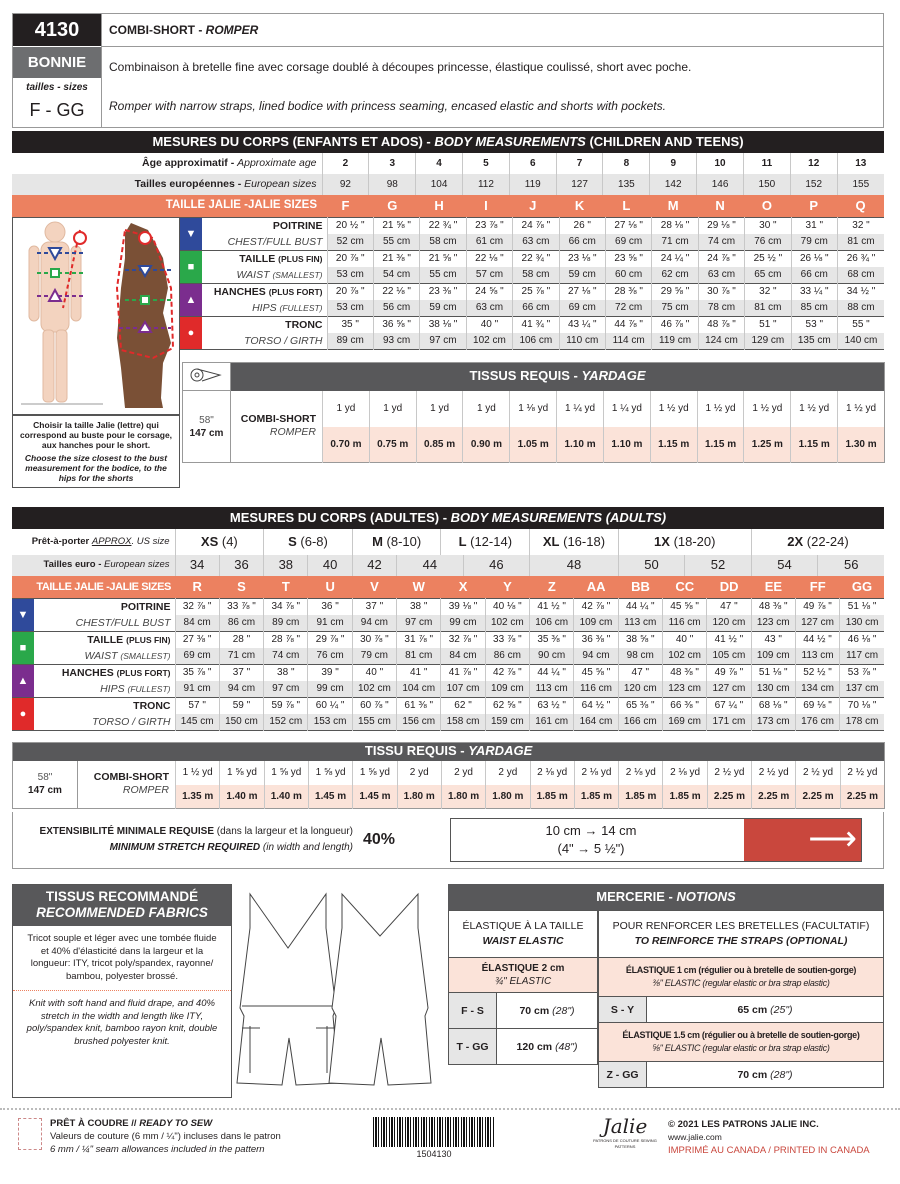 Image resolution: width=900 pixels, height=1184 pixels. What do you see at coordinates (285, 606) in the screenshot?
I see `inch-value: 34 ⅞ "` at bounding box center [285, 606].